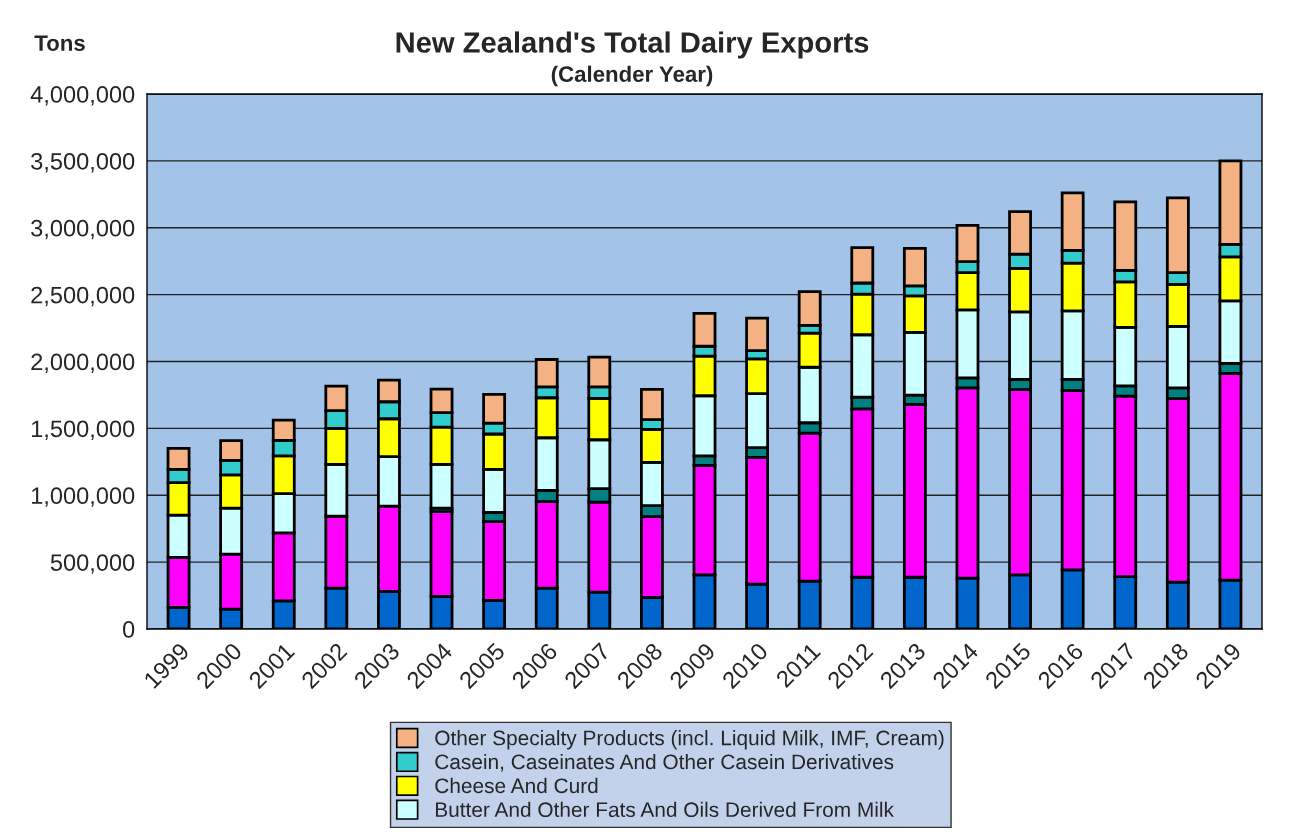 Image resolution: width=1290 pixels, height=832 pixels. What do you see at coordinates (664, 762) in the screenshot?
I see `legend-label: Casein, Caseinates And Other Casein Derivatives` at bounding box center [664, 762].